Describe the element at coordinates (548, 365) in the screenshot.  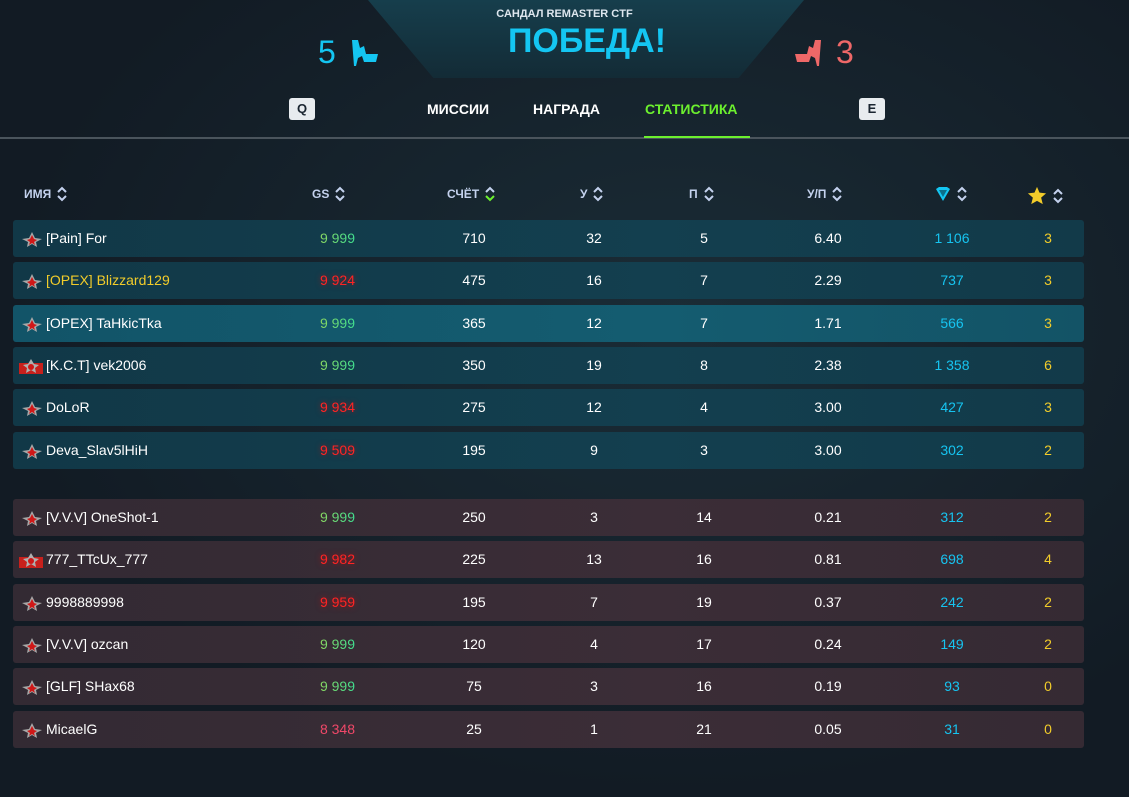
I see `player-row: [K.C.T] vek2006 9 999 350 19 8 2.38 1 358 6` at that location.